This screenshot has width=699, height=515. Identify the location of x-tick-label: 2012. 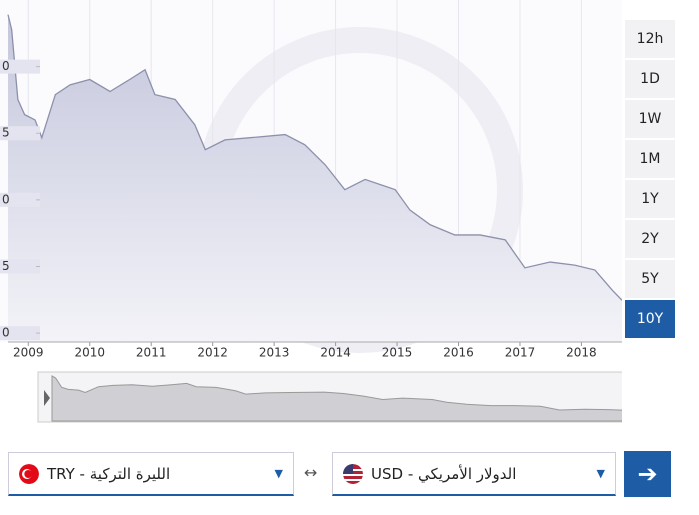
(212, 353).